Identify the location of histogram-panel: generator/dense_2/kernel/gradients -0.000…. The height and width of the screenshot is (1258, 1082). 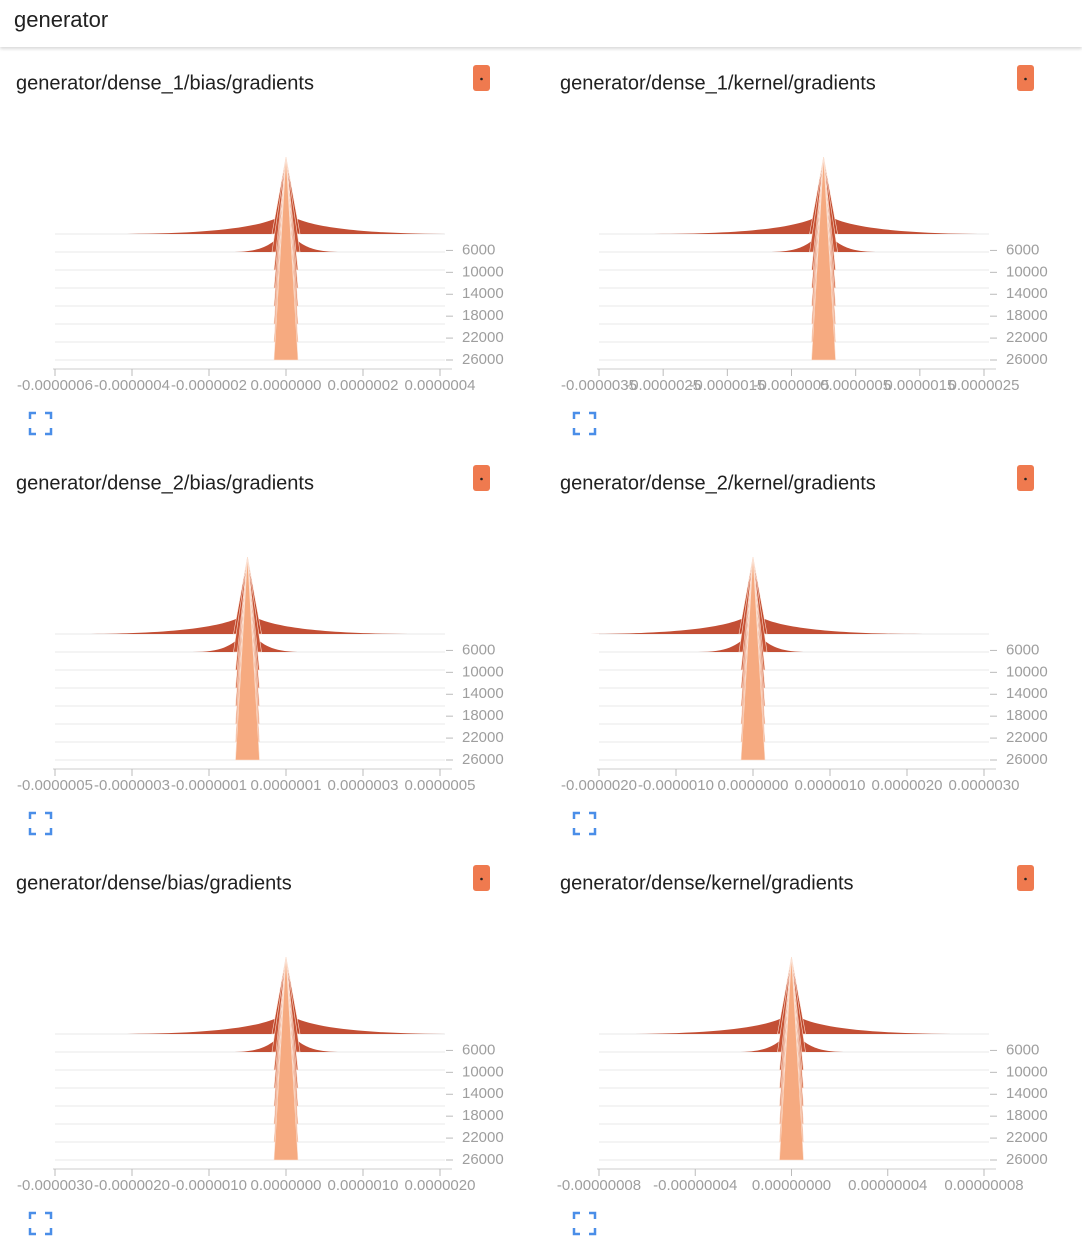
(804, 650).